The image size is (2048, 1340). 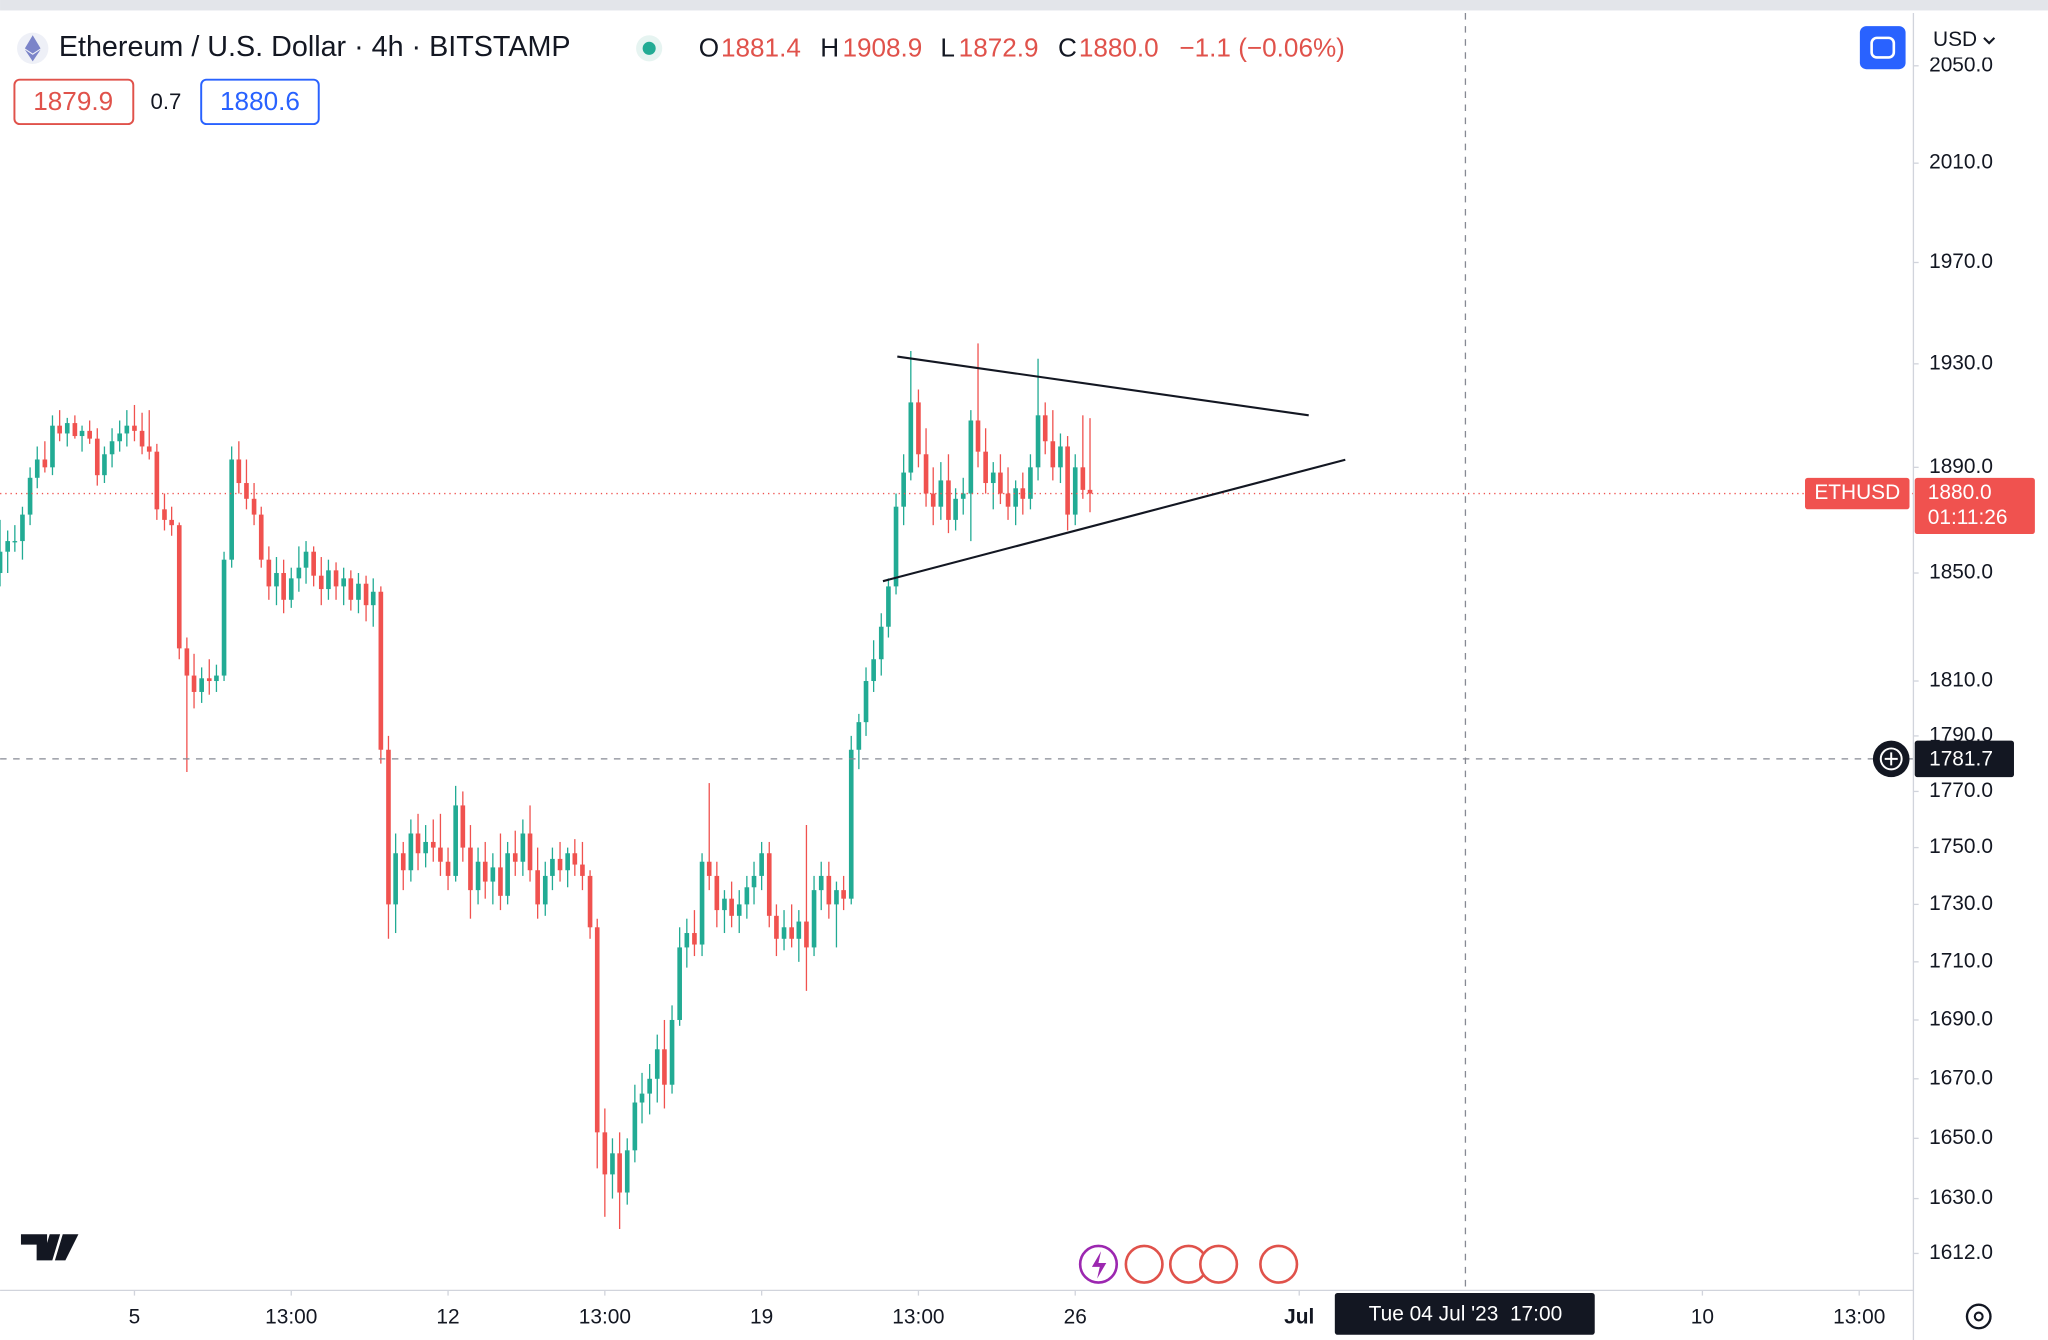 I want to click on buy-button, so click(x=260, y=102).